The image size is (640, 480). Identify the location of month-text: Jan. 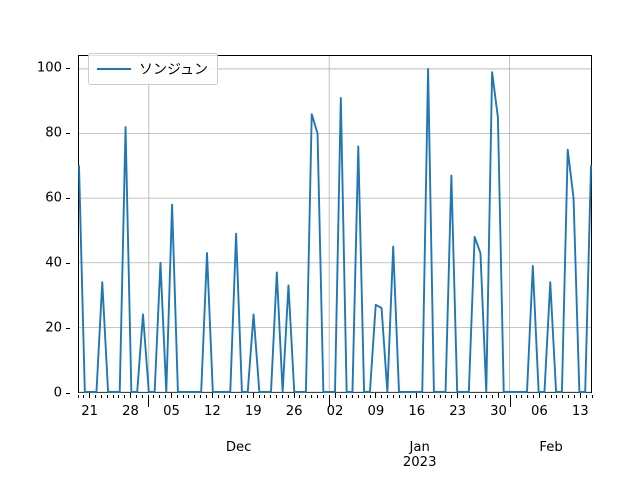
(419, 447).